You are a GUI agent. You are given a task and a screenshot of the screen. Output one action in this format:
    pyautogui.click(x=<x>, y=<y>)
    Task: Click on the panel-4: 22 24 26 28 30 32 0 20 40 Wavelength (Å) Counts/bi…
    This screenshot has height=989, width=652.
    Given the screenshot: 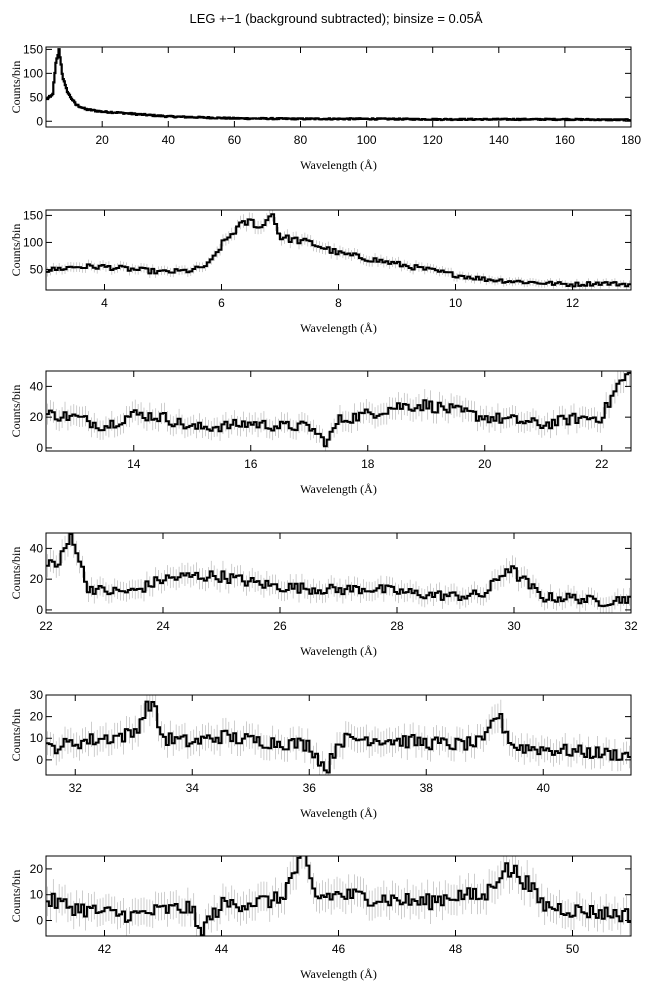 What is the action you would take?
    pyautogui.click(x=323, y=595)
    